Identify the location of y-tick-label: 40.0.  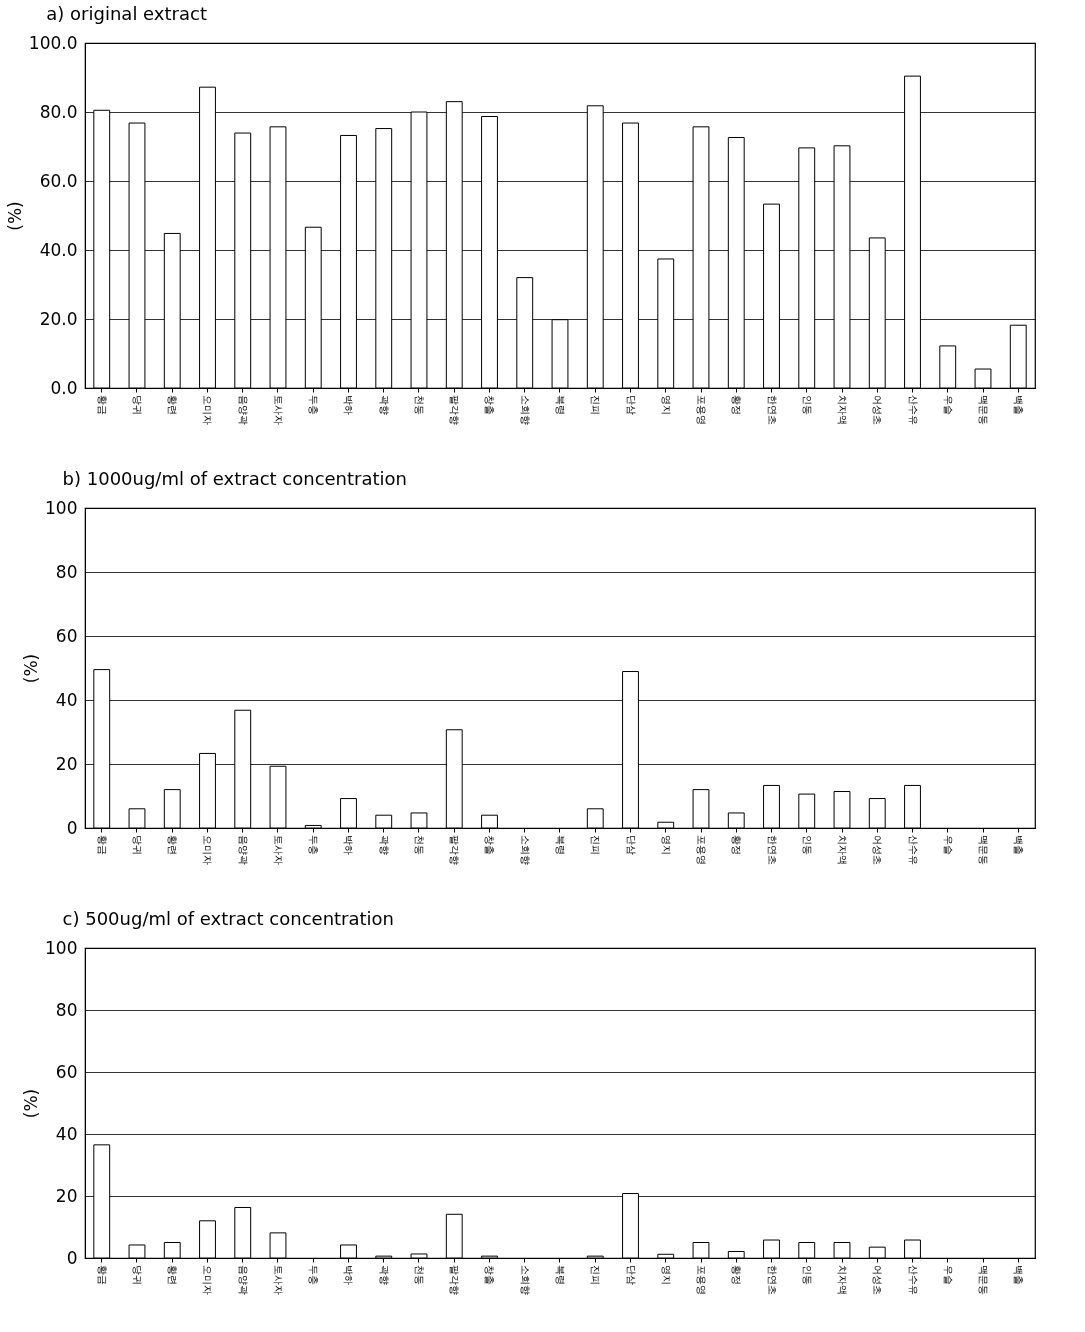
(58, 249).